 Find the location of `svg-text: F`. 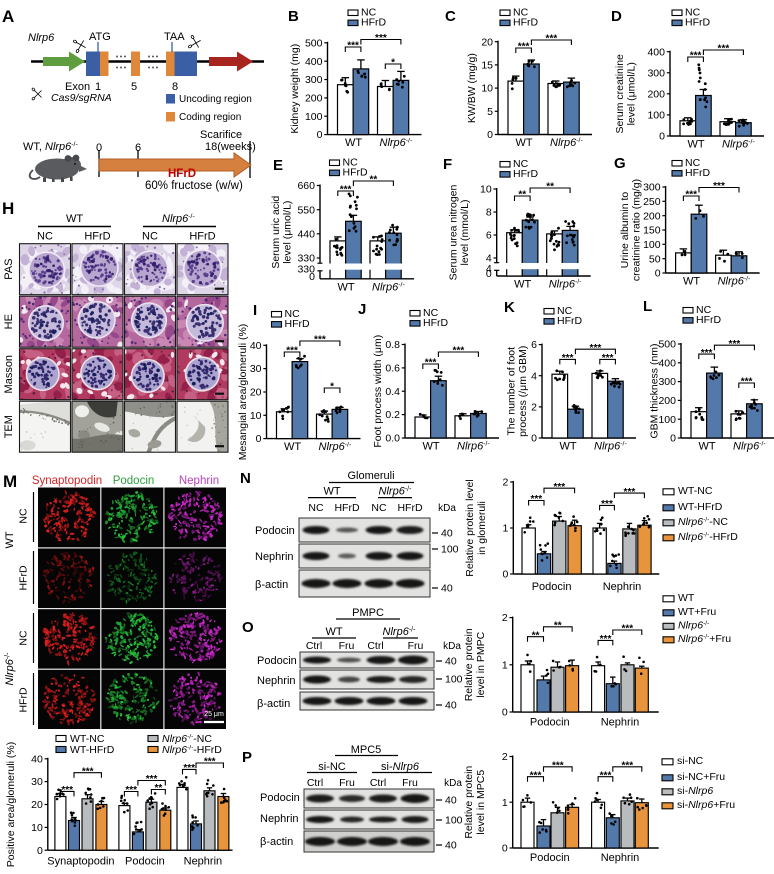

svg-text: F is located at coordinates (447, 164).